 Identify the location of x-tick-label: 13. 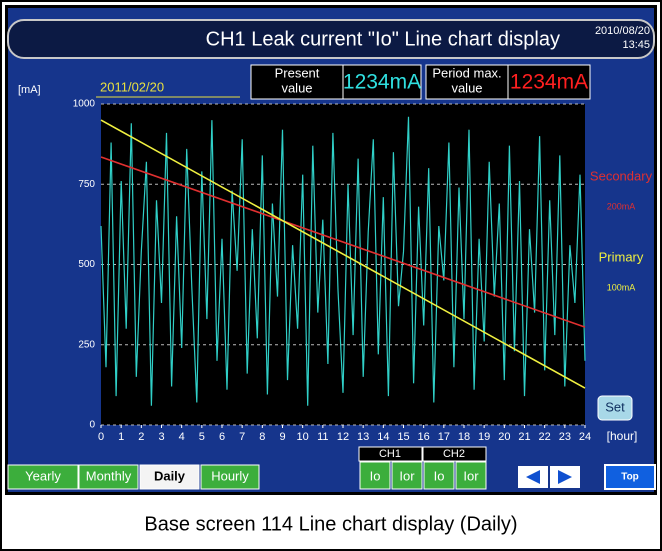
(363, 437).